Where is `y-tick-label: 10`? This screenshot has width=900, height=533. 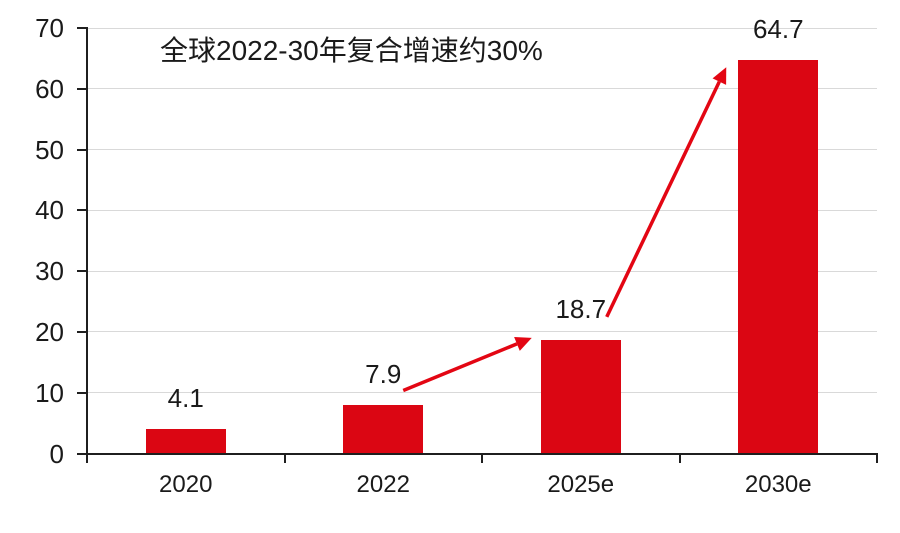
y-tick-label: 10 is located at coordinates (49, 392).